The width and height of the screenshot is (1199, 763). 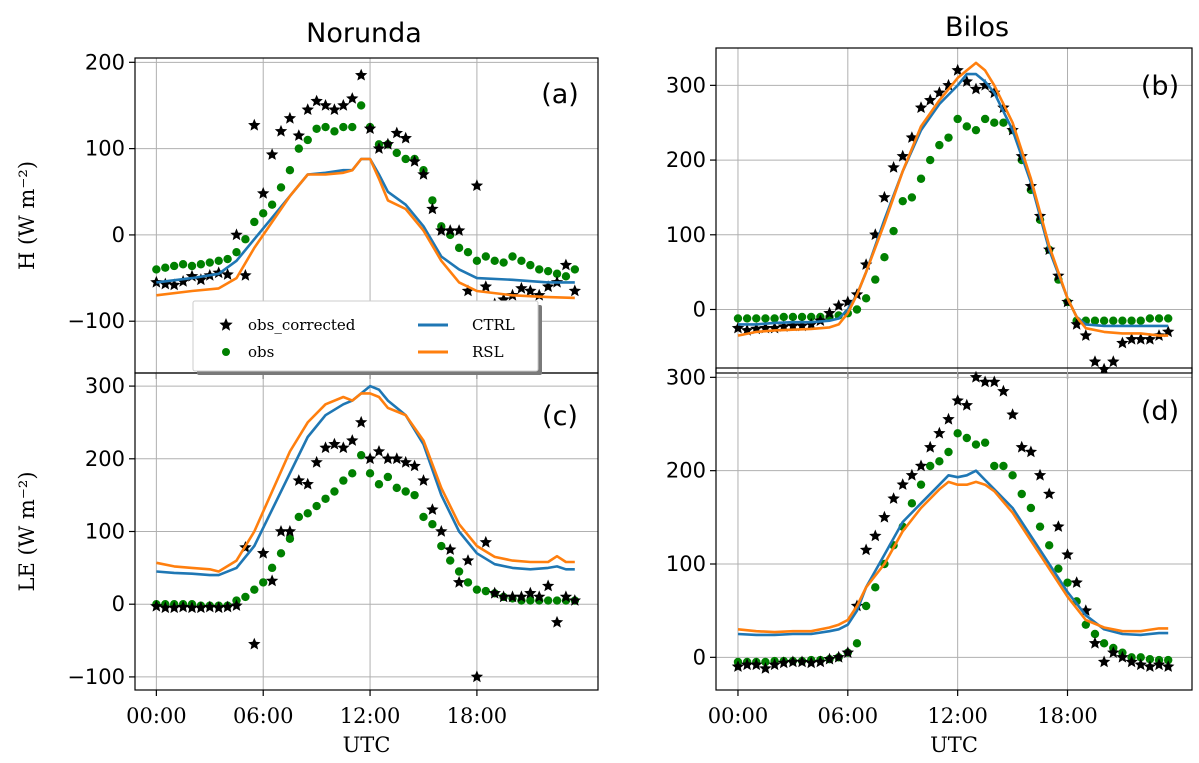 I want to click on legend-item-rsl: RSL, so click(x=461, y=352).